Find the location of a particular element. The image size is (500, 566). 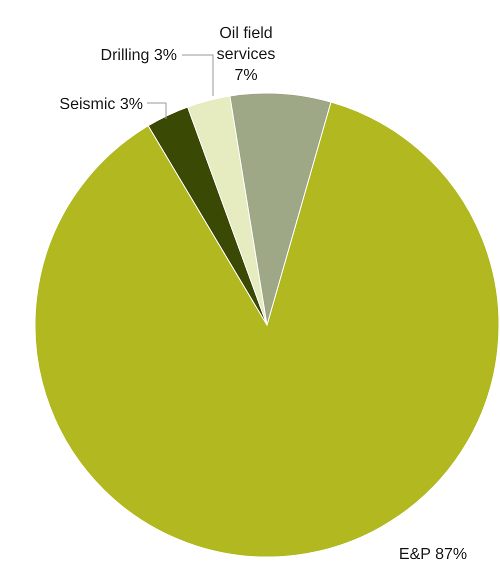

data-label: 7% is located at coordinates (246, 75).